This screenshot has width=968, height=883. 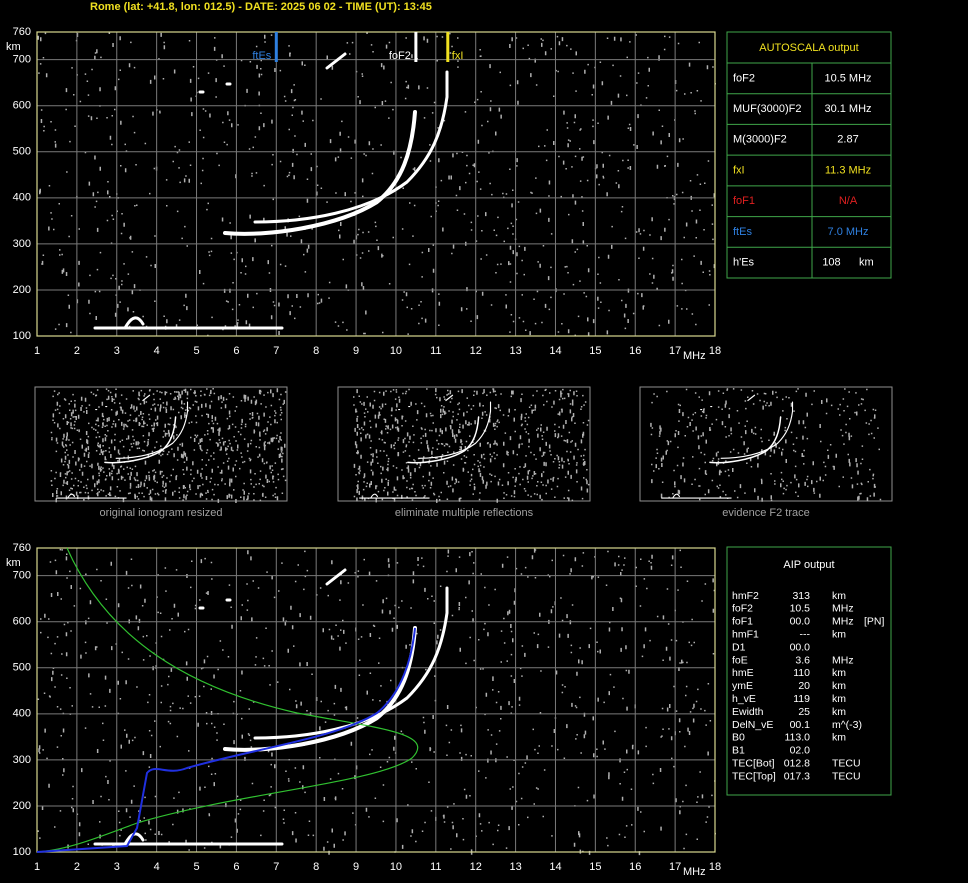 I want to click on profile-curve, so click(x=227, y=700).